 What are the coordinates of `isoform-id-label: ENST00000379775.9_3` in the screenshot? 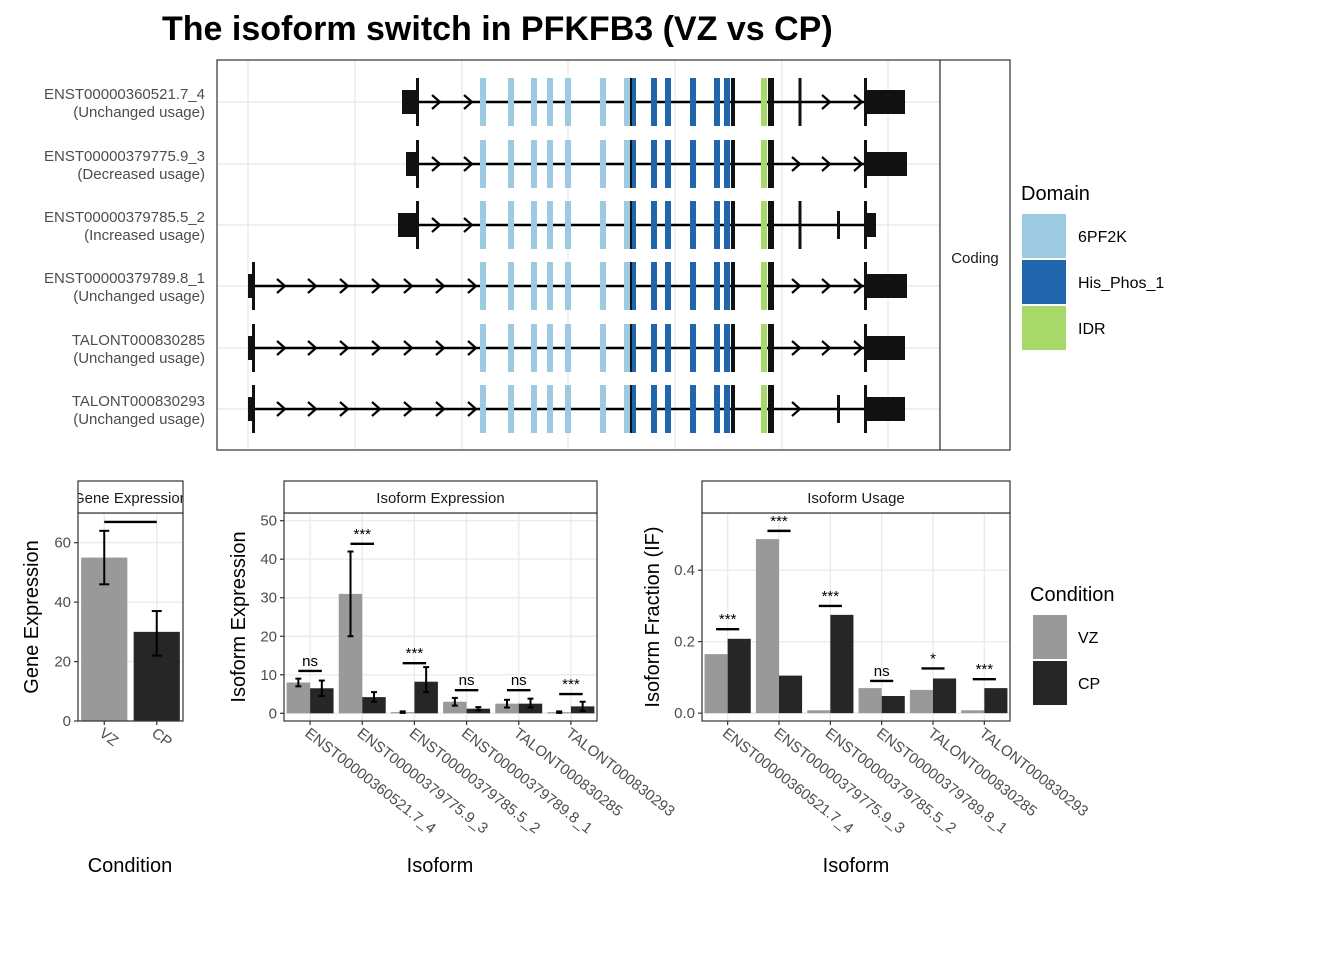 It's located at (124, 156).